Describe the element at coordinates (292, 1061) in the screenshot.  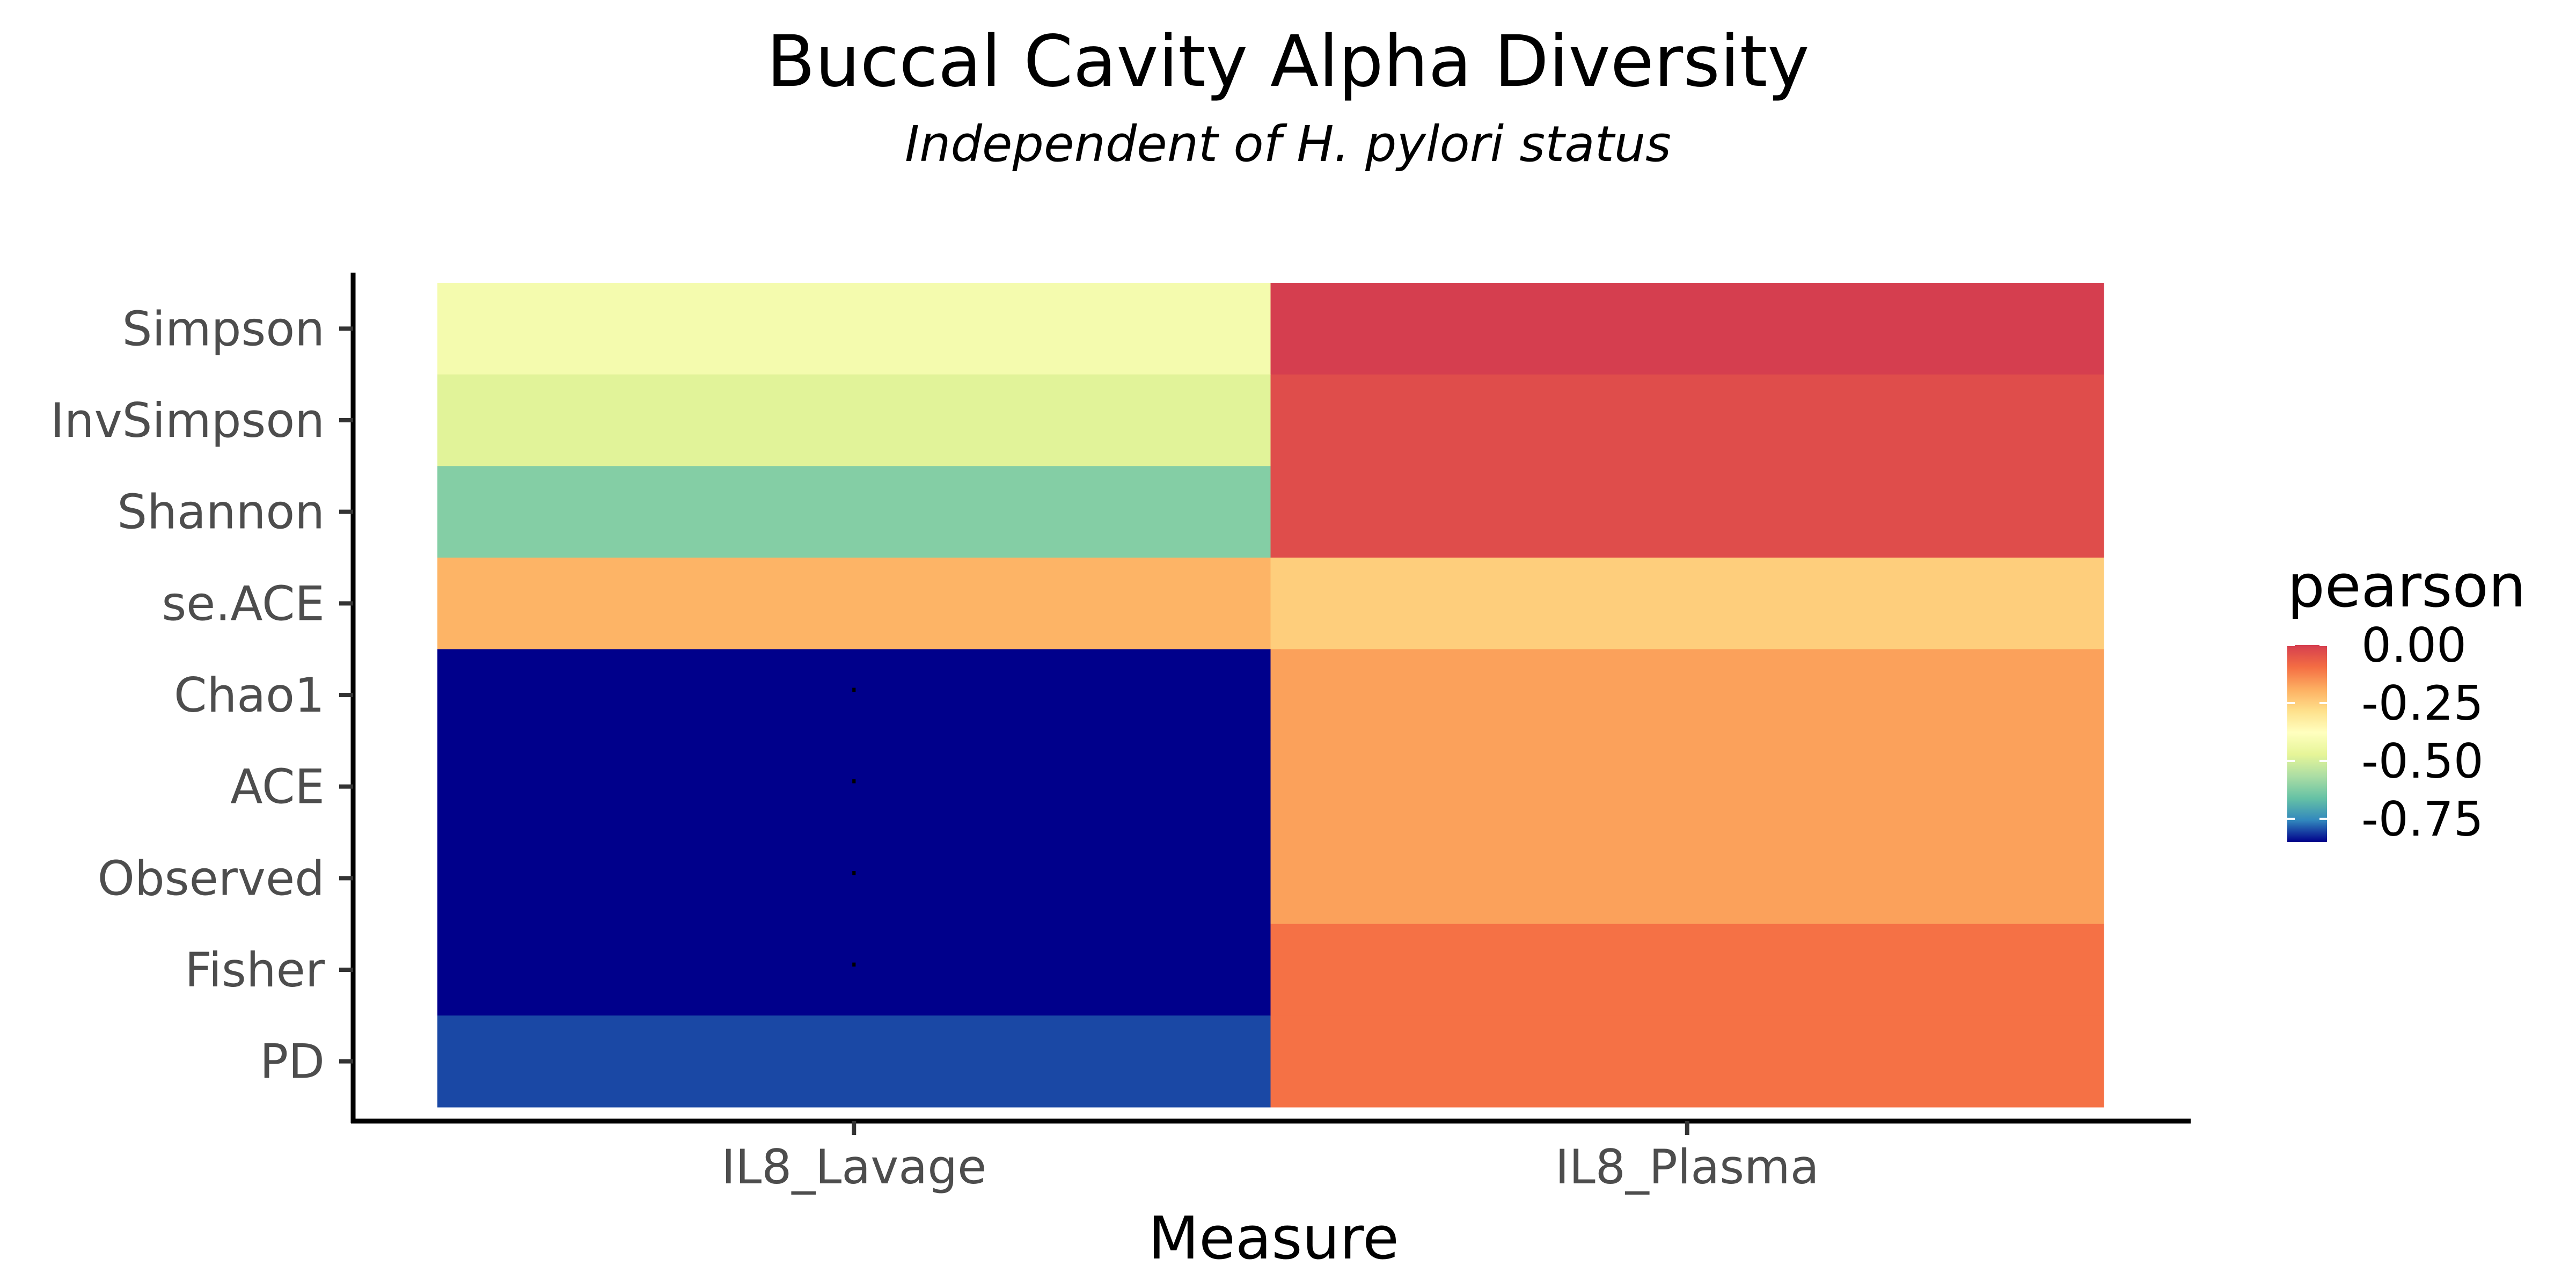
I see `y-tick-label: PD` at that location.